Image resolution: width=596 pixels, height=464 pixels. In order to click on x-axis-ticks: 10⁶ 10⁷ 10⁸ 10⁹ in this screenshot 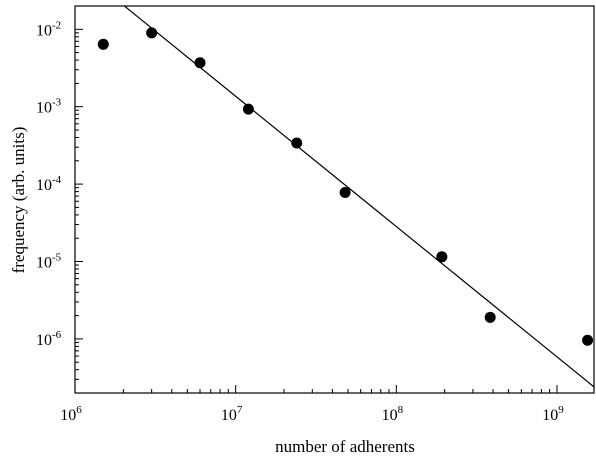, I will do `click(312, 404)`.